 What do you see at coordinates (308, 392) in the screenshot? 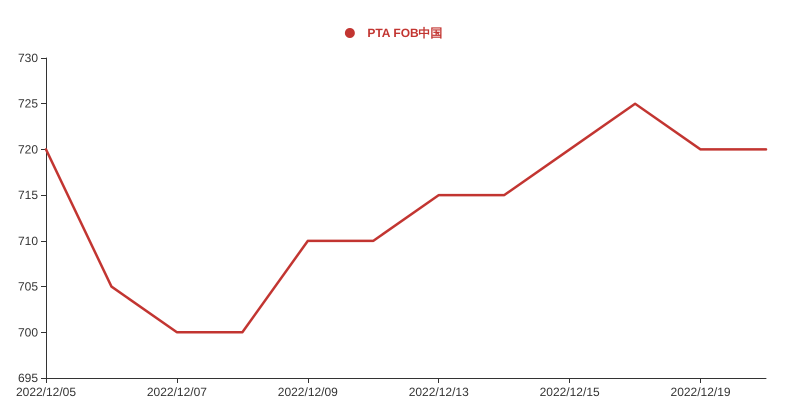
I see `x-tick-label: 2022/12/09` at bounding box center [308, 392].